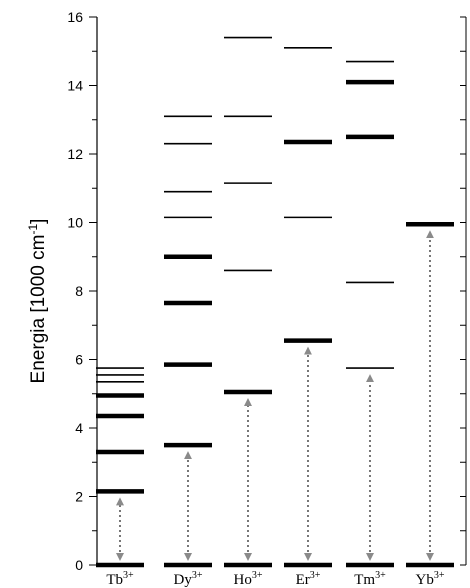  Describe the element at coordinates (248, 579) in the screenshot. I see `ion-label: Ho3+` at that location.